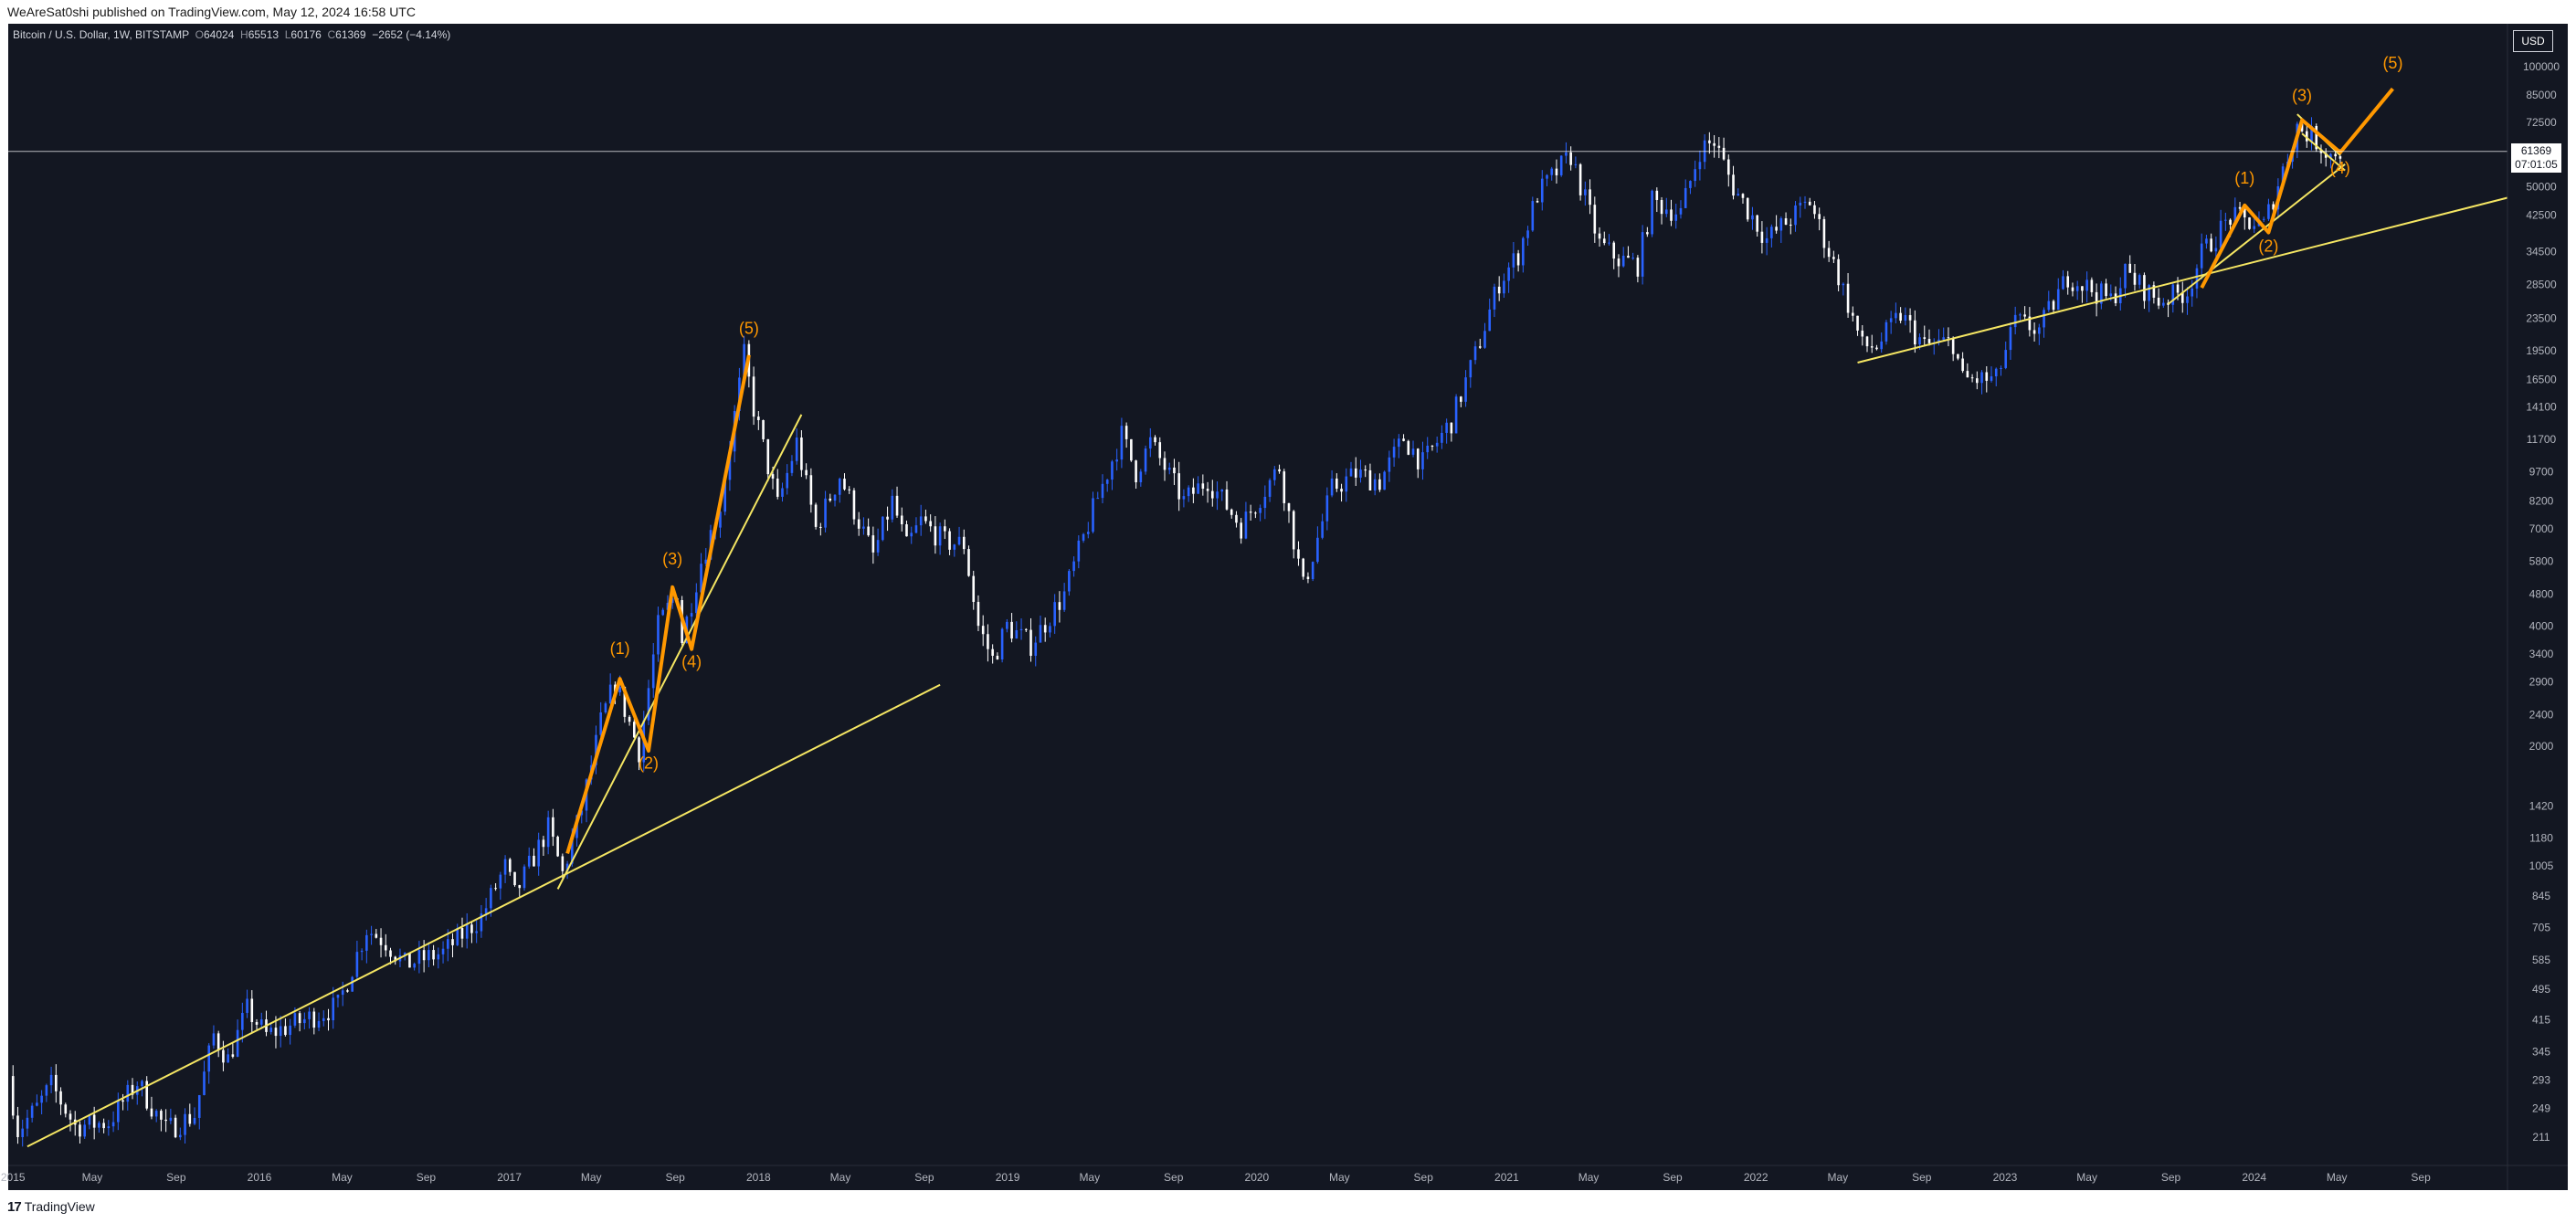  What do you see at coordinates (2541, 896) in the screenshot?
I see `y-tick-label: 845` at bounding box center [2541, 896].